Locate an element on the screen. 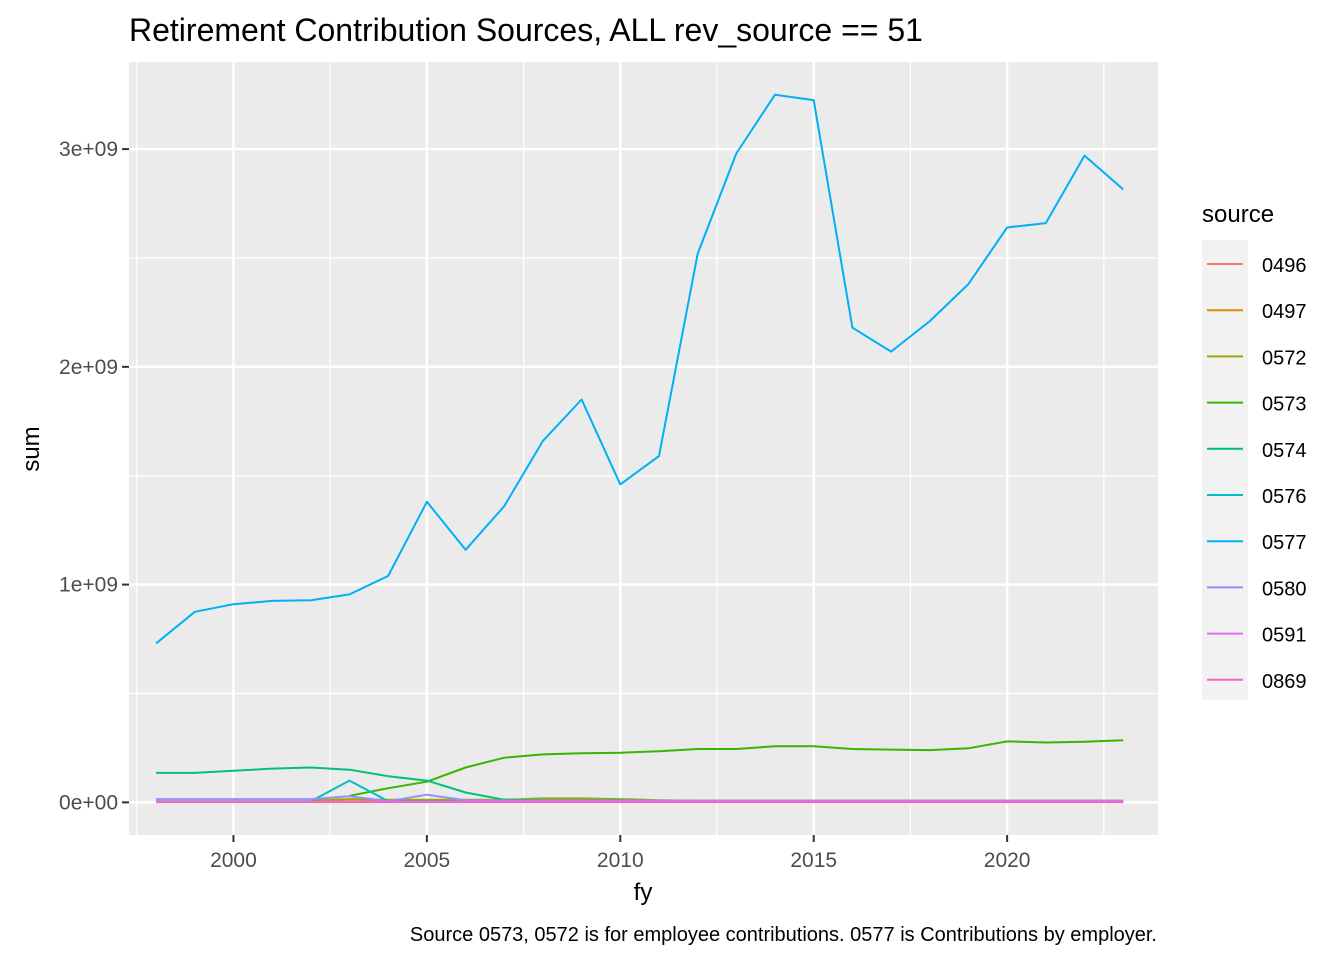  legend-title: source is located at coordinates (1238, 214).